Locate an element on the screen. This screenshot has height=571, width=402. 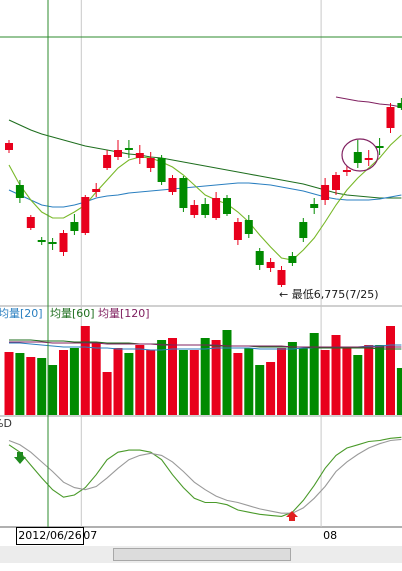
kd-line is located at coordinates (205, 476).